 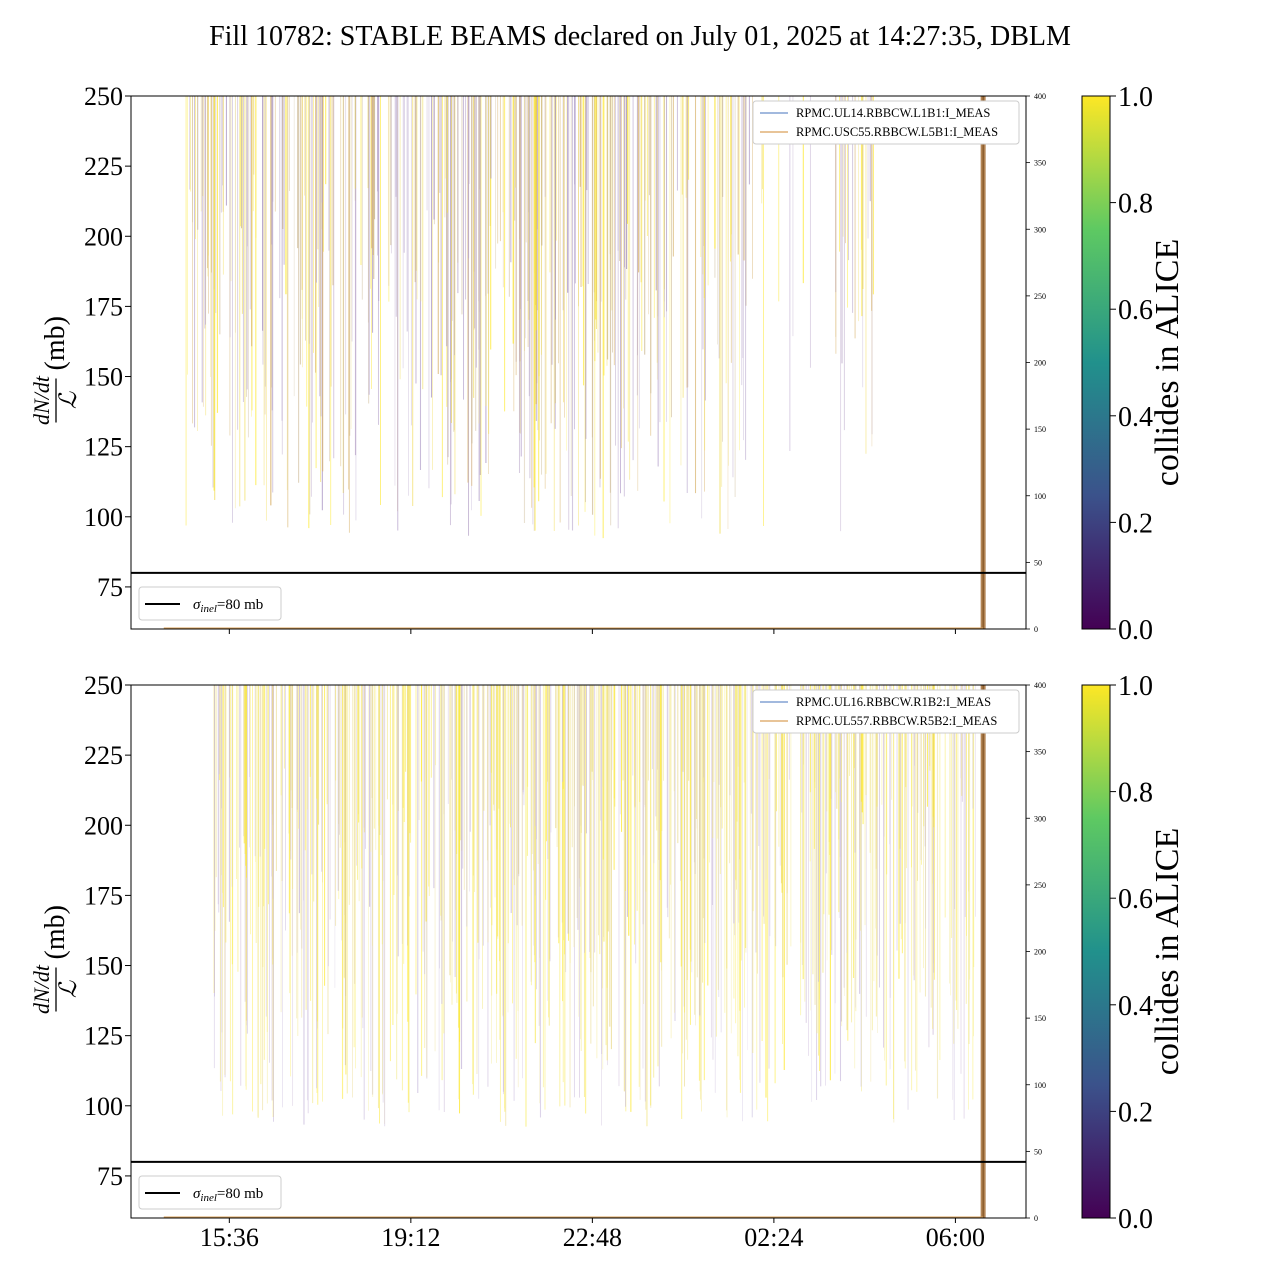 What do you see at coordinates (229, 1237) in the screenshot?
I see `x-tick-label: 15:36` at bounding box center [229, 1237].